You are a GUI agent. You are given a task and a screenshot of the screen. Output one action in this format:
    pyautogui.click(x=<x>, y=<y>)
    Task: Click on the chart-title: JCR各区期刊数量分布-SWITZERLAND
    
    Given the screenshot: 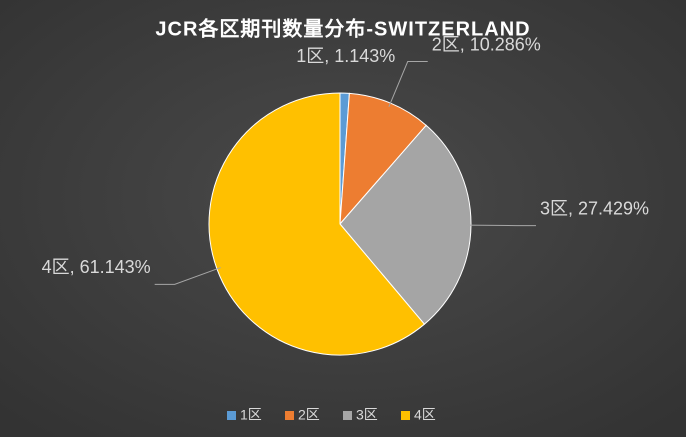 What is the action you would take?
    pyautogui.click(x=342, y=28)
    